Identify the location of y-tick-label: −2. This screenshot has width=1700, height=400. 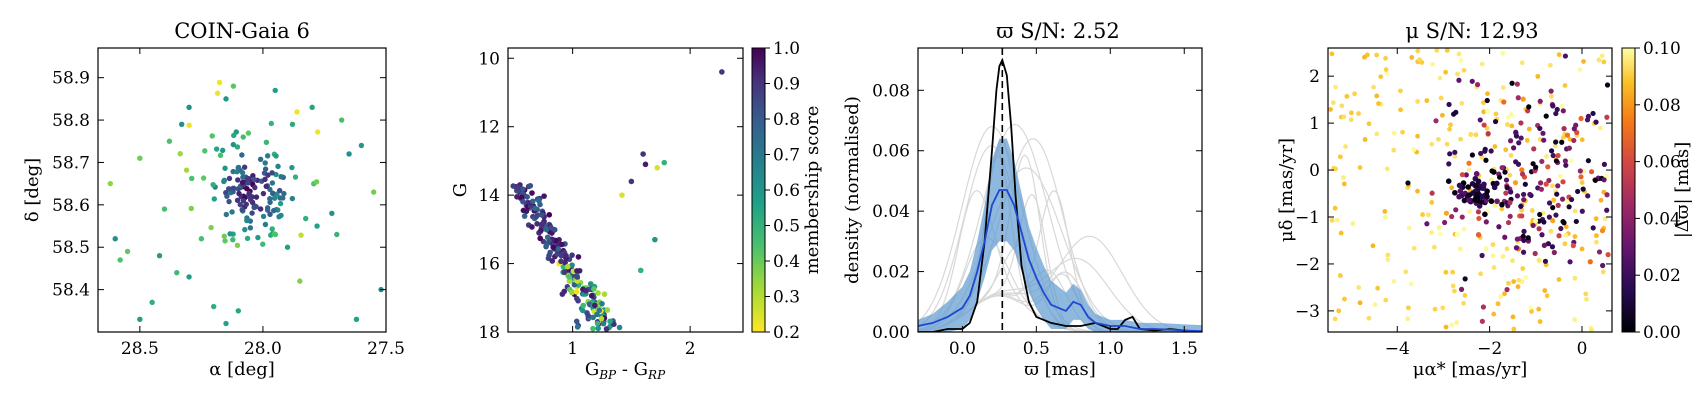
(1307, 265).